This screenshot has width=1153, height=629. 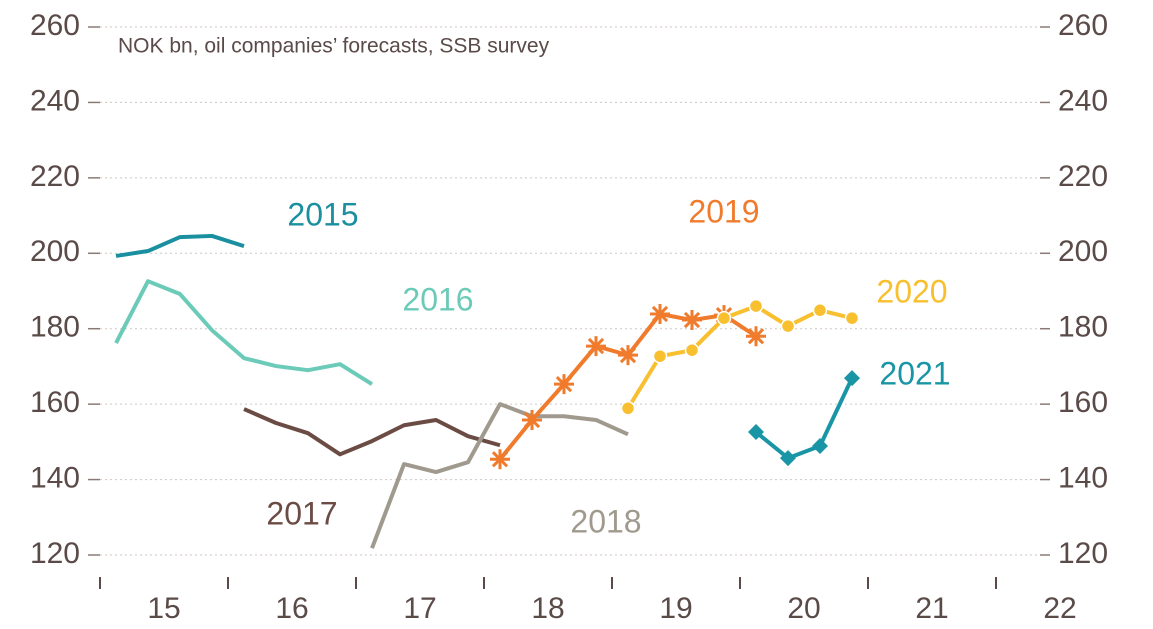 I want to click on series-label: 2017, so click(x=301, y=513).